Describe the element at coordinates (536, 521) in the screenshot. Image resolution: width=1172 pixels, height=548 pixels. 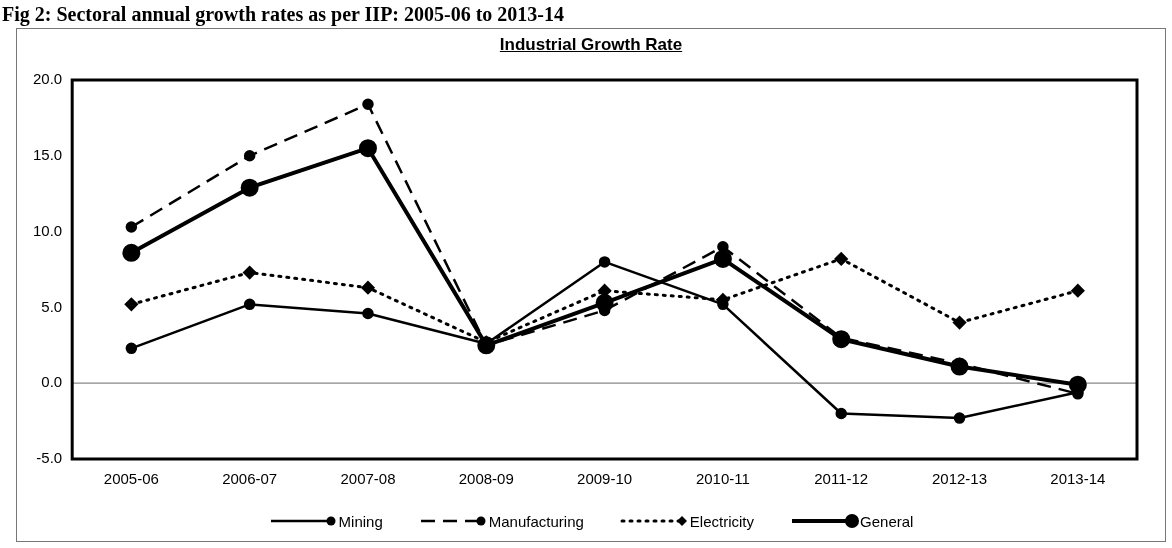
I see `legend-label: Manufacturing` at that location.